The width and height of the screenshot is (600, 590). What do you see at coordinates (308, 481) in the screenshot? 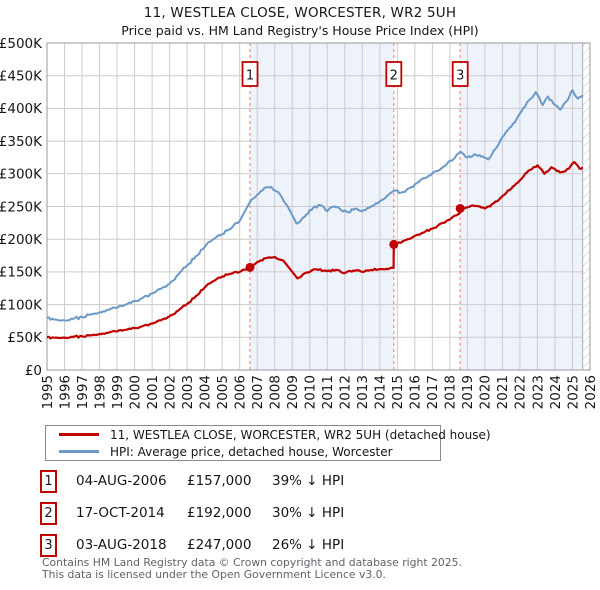
I see `sale-vs-hpi: 39% ↓ HPI` at bounding box center [308, 481].